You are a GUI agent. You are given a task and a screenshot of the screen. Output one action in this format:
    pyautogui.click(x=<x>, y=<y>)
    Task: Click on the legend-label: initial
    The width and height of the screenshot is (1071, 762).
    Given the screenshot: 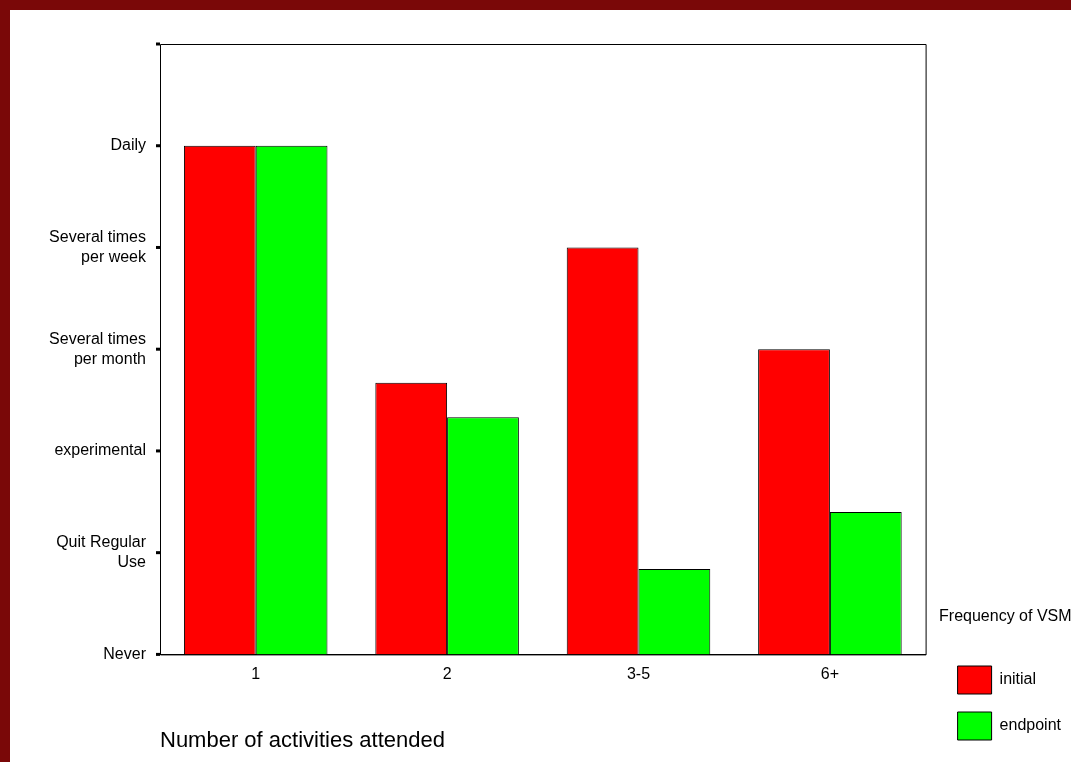 What is the action you would take?
    pyautogui.click(x=1018, y=679)
    